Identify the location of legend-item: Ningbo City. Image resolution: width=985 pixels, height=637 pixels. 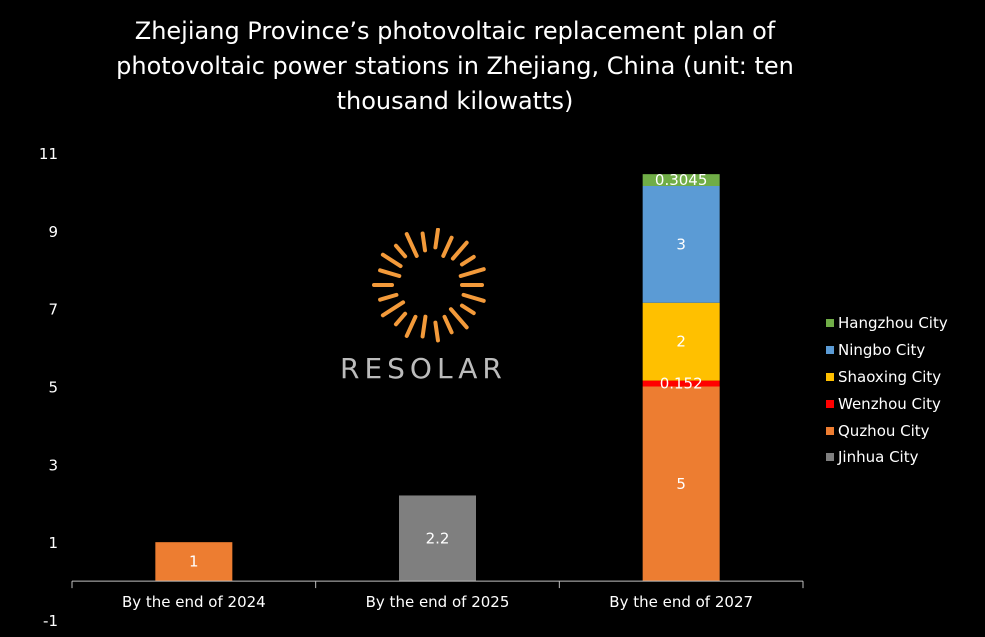
(887, 350).